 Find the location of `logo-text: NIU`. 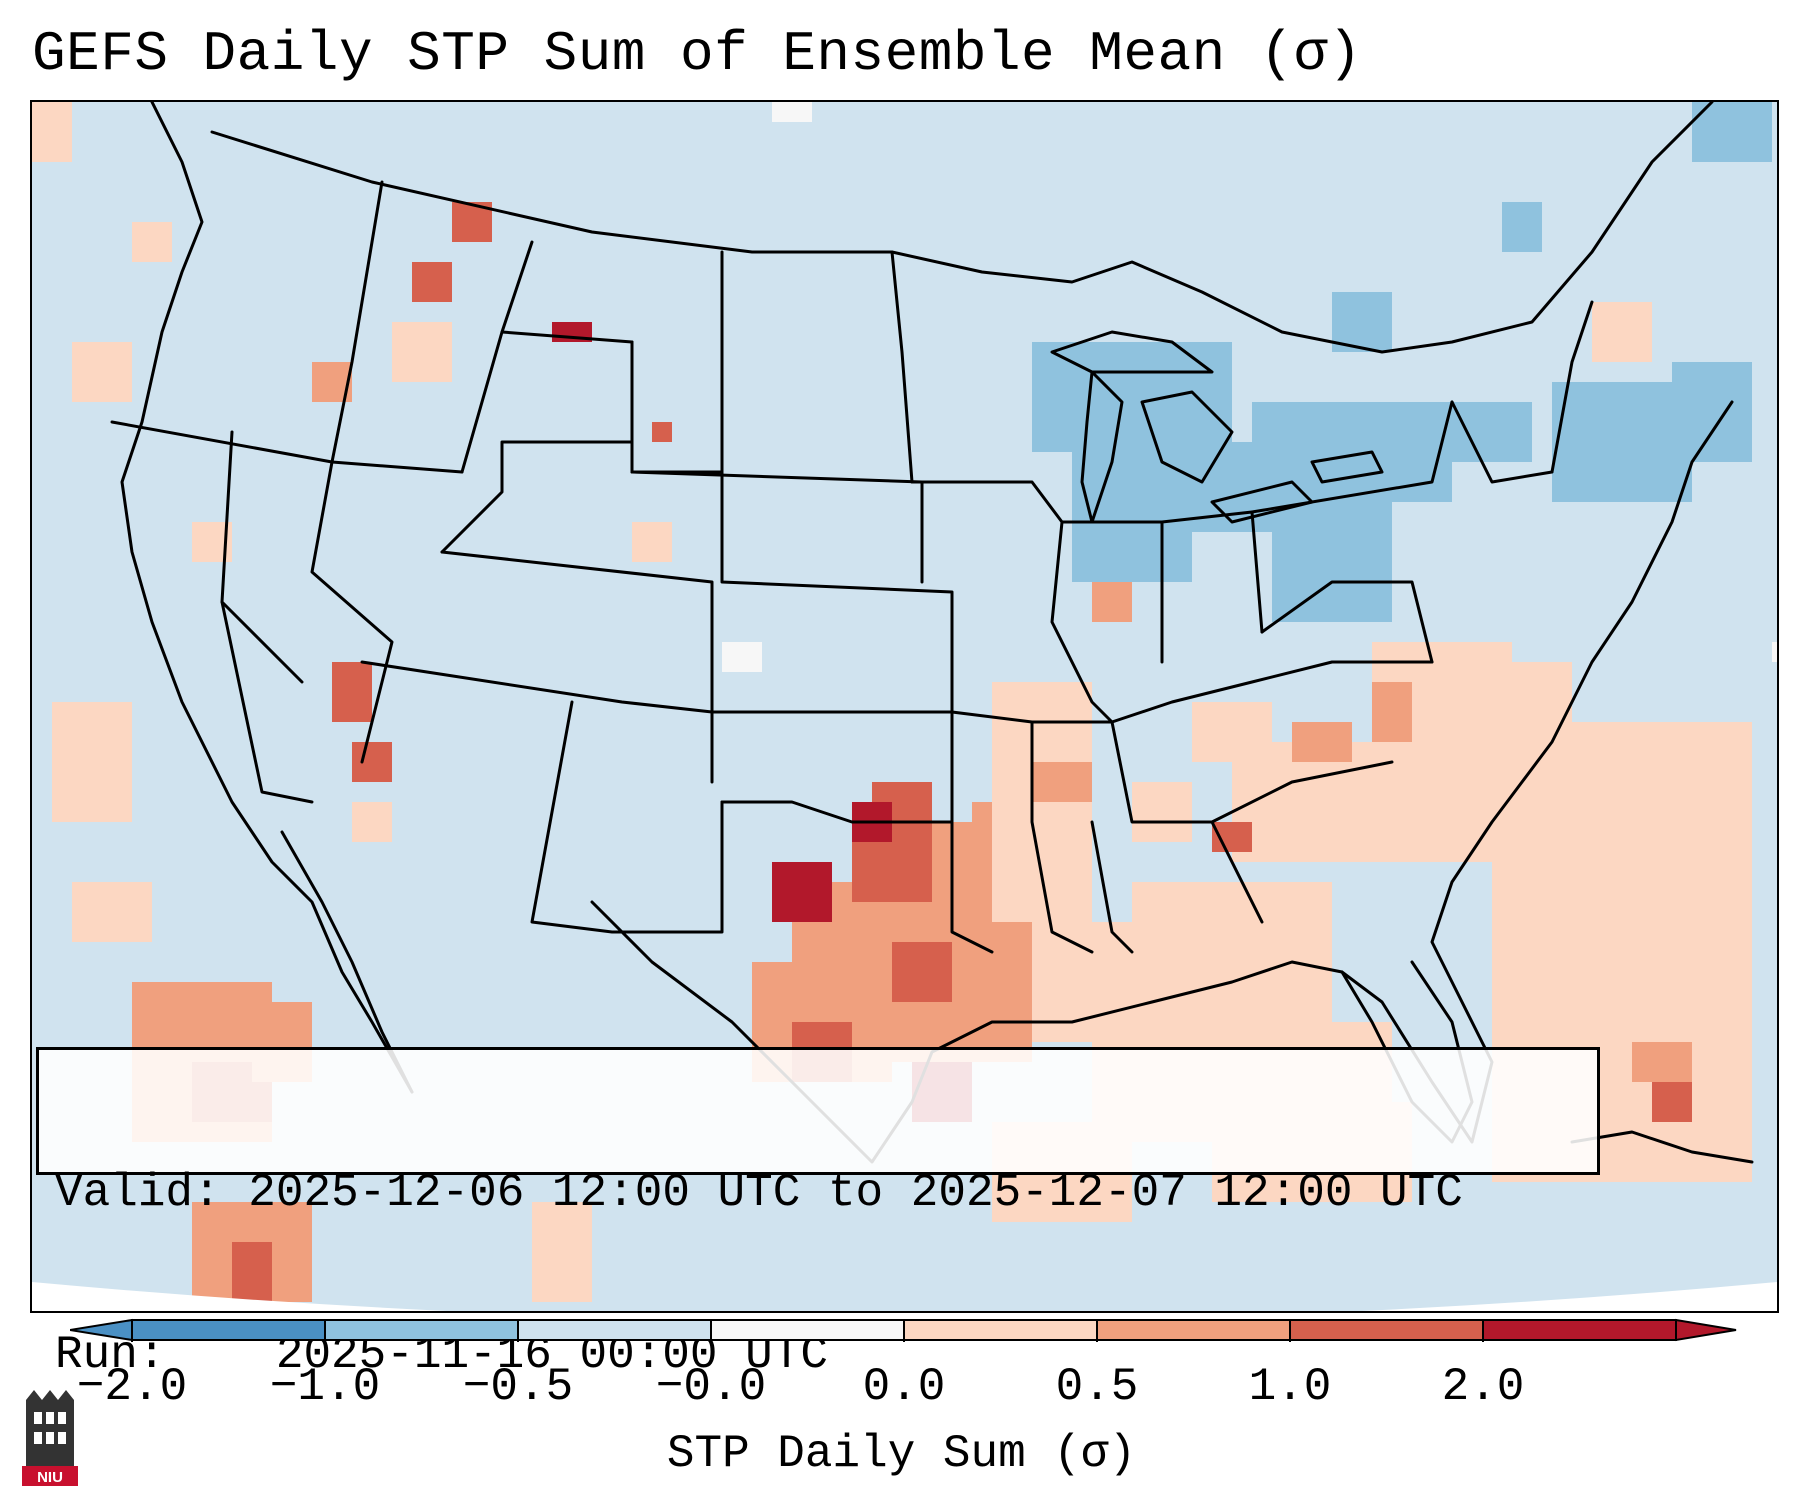

logo-text: NIU is located at coordinates (50, 1477).